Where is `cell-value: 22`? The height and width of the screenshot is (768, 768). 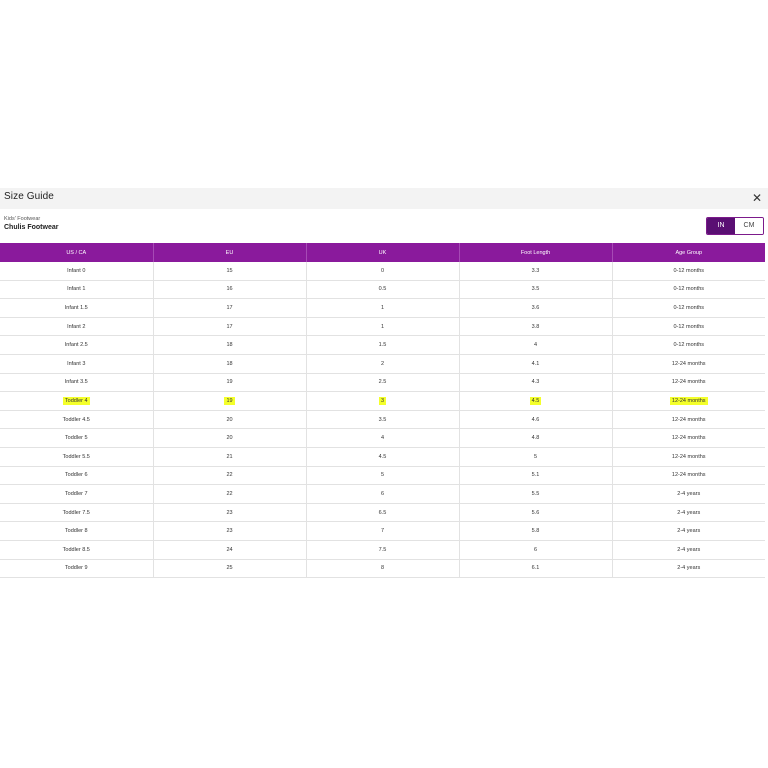 cell-value: 22 is located at coordinates (229, 493).